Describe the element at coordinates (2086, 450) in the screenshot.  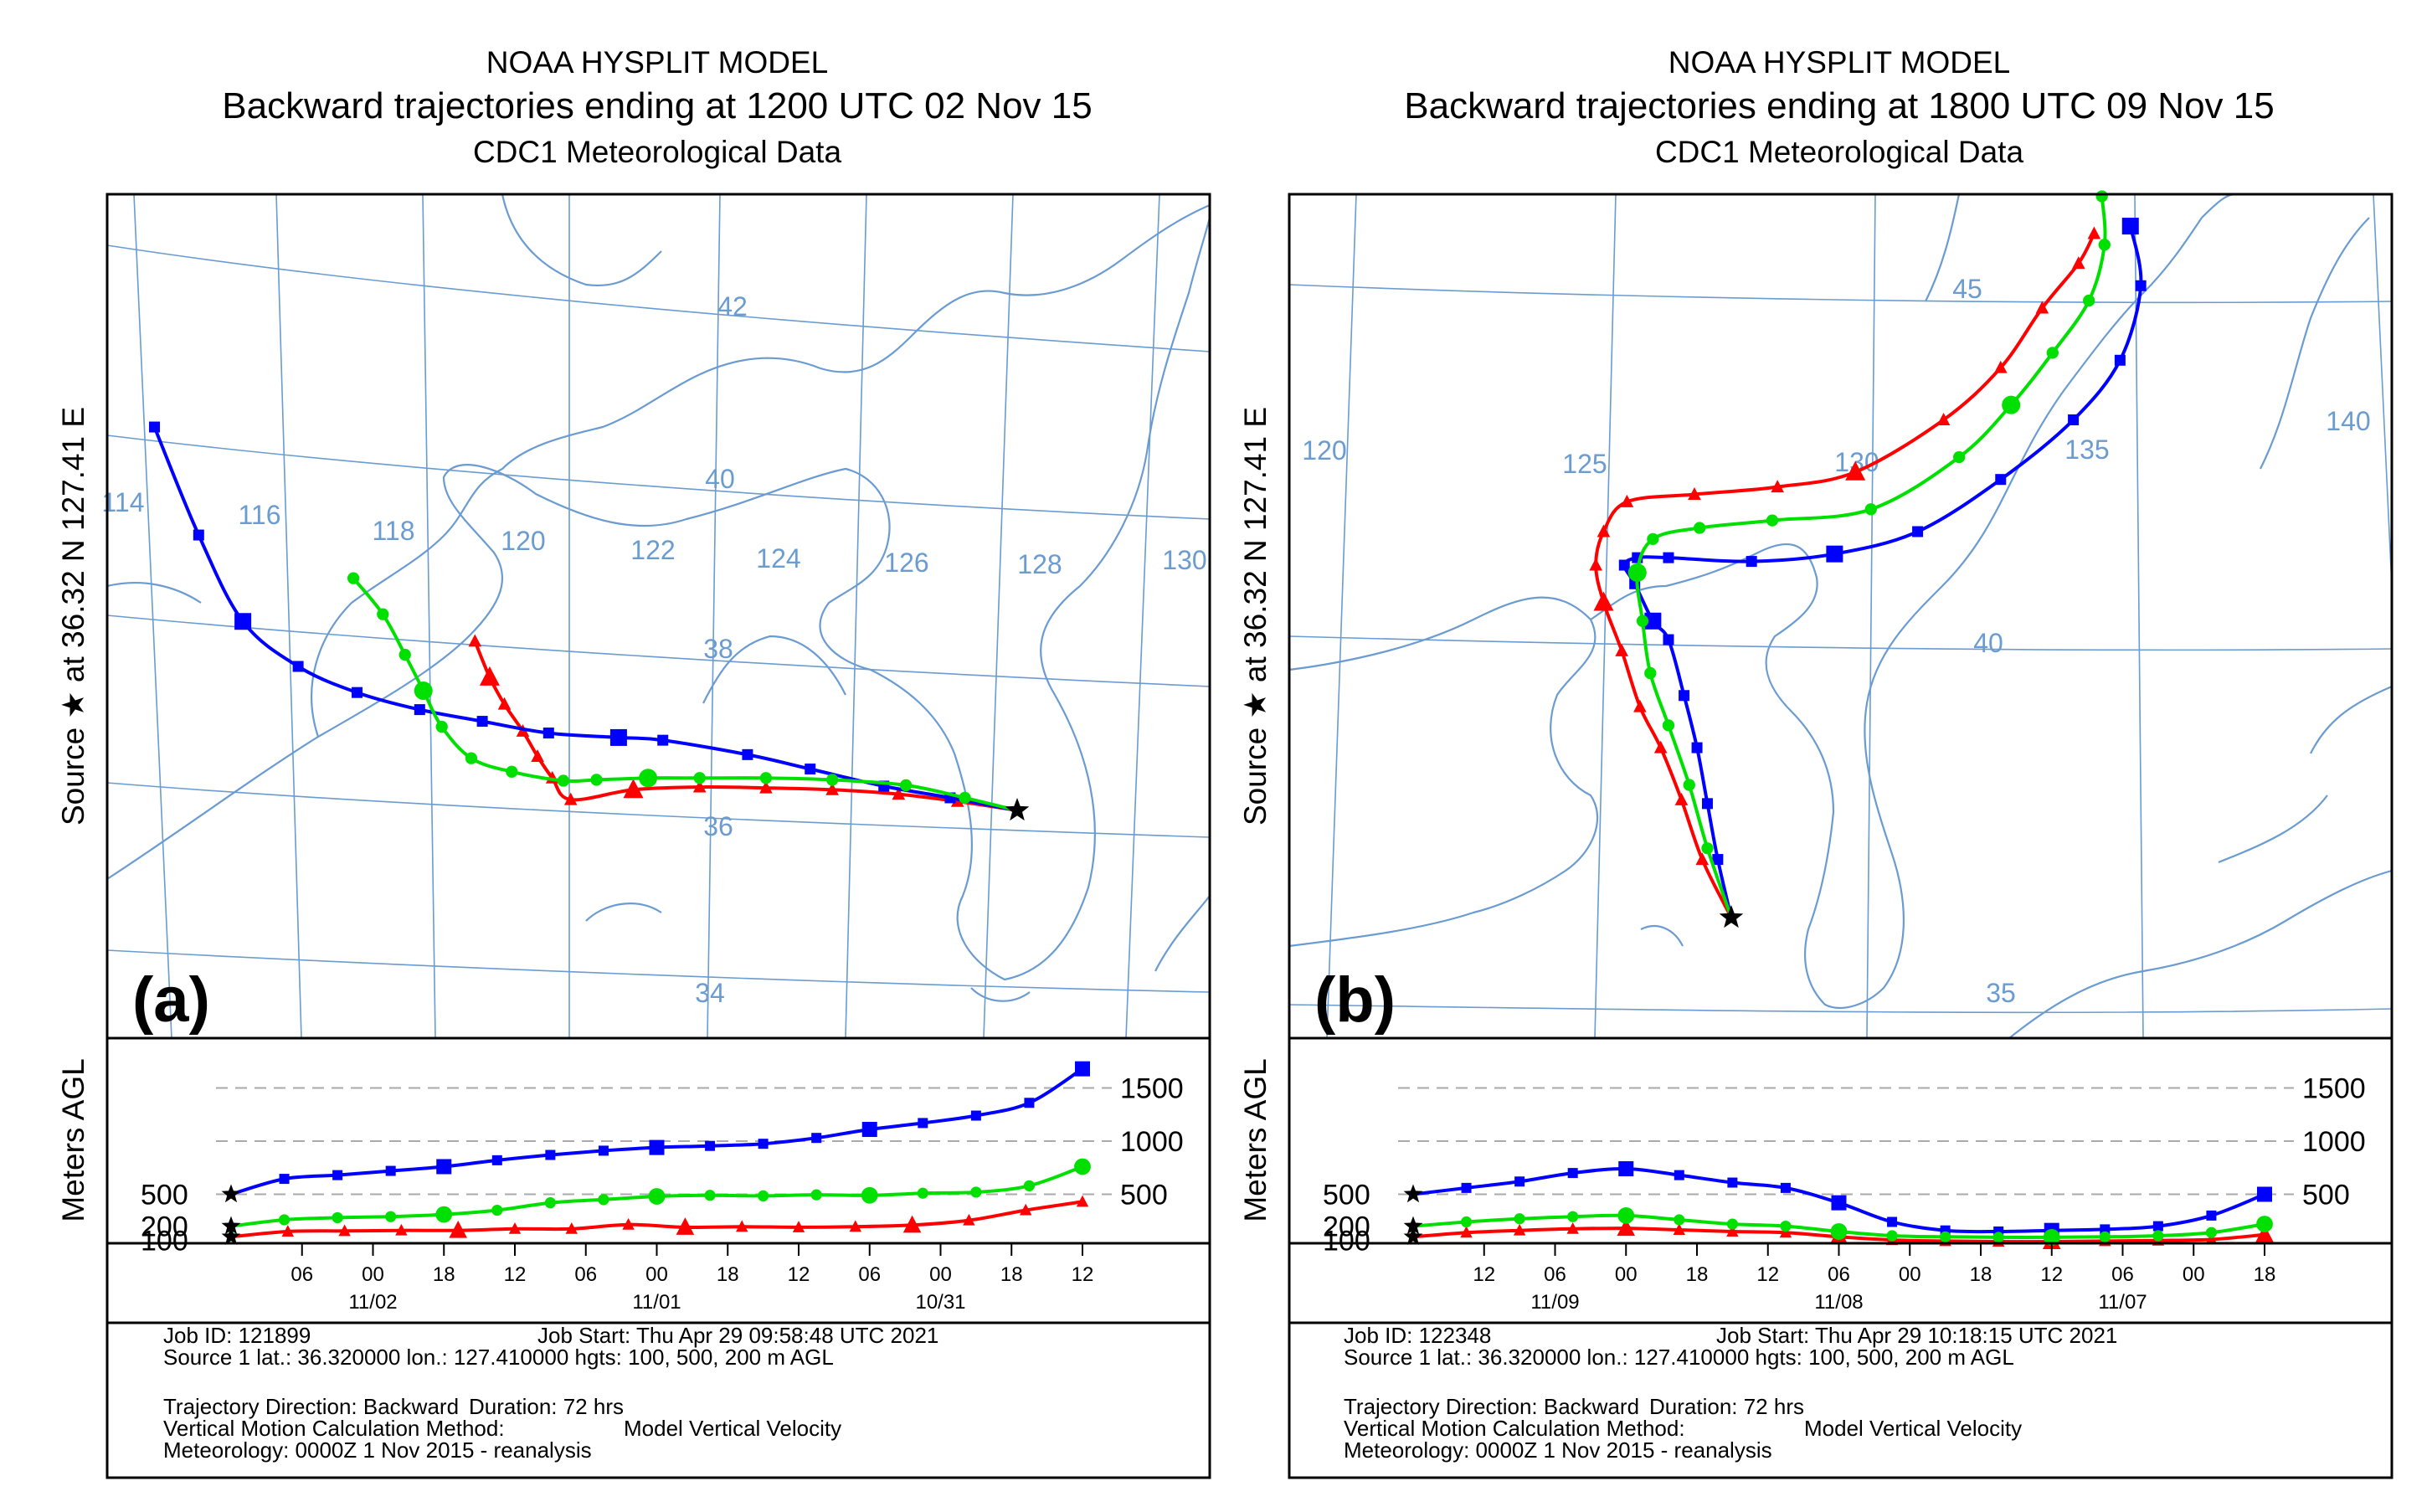
I see `panel-b-lon-label-135: 135` at that location.